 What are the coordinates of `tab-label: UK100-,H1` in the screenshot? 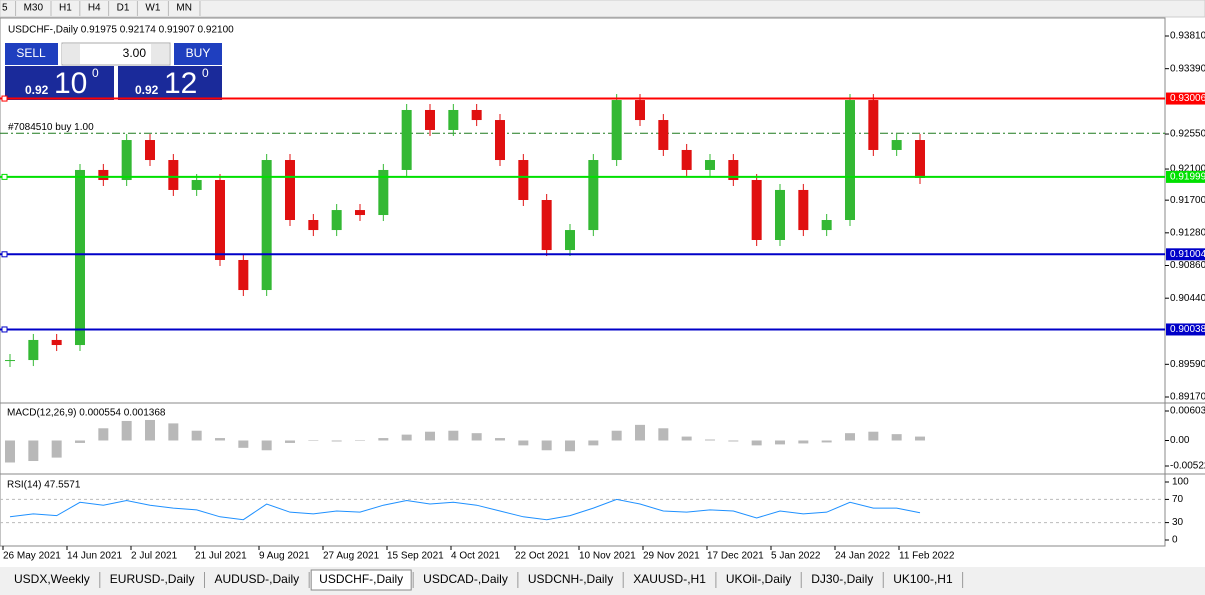 It's located at (923, 579).